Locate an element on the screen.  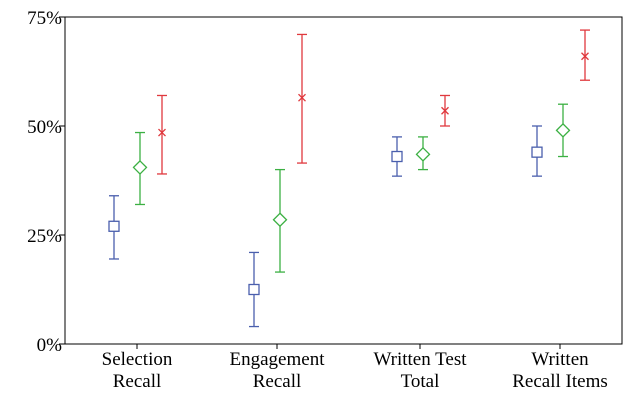
y-tick-label: 50% is located at coordinates (44, 127).